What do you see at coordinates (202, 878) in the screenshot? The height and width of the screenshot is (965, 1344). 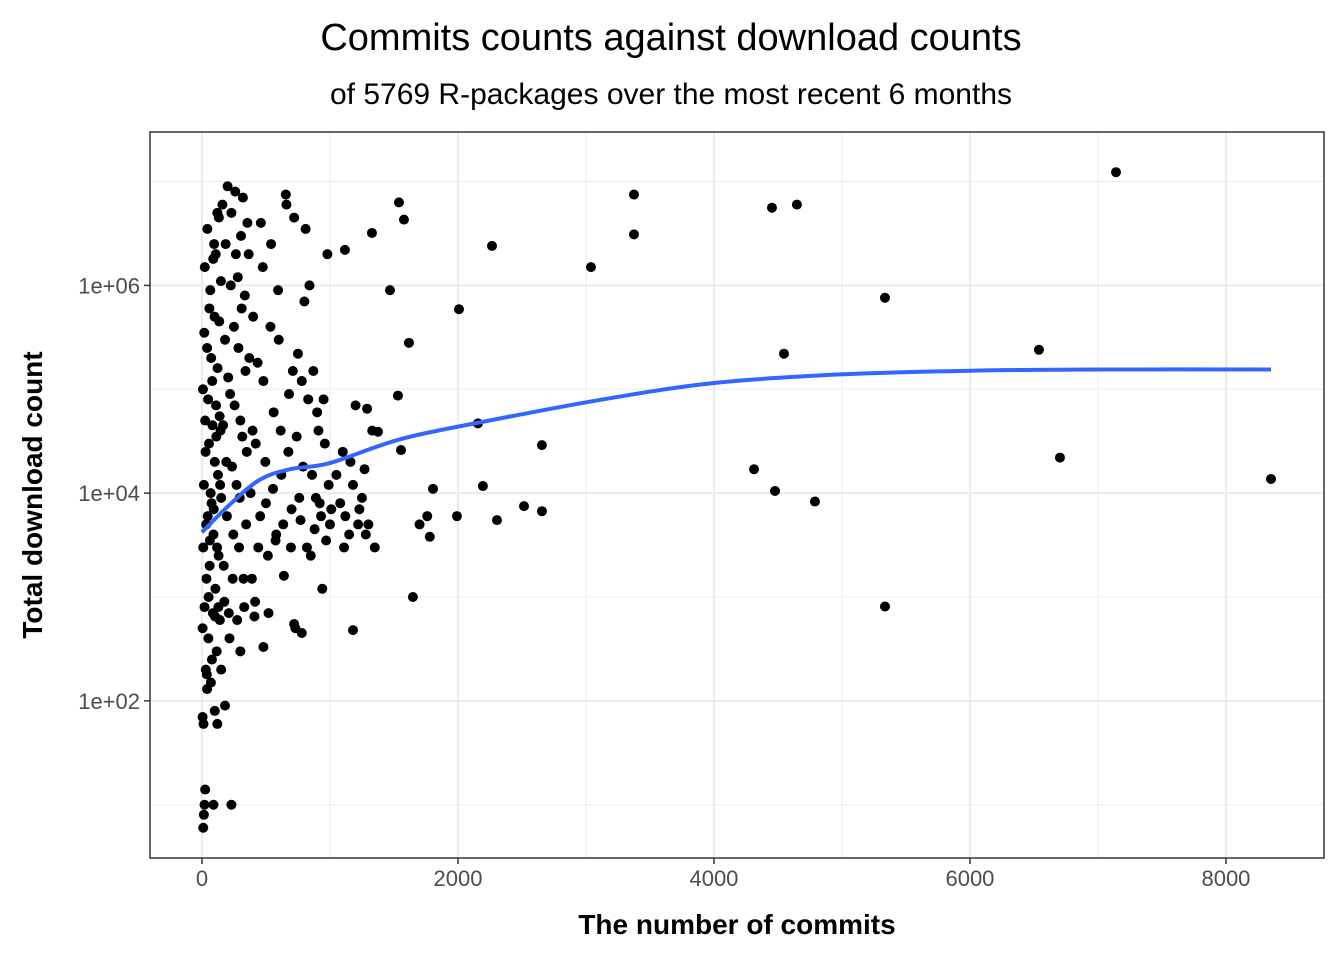 I see `x-tick-label: 0` at bounding box center [202, 878].